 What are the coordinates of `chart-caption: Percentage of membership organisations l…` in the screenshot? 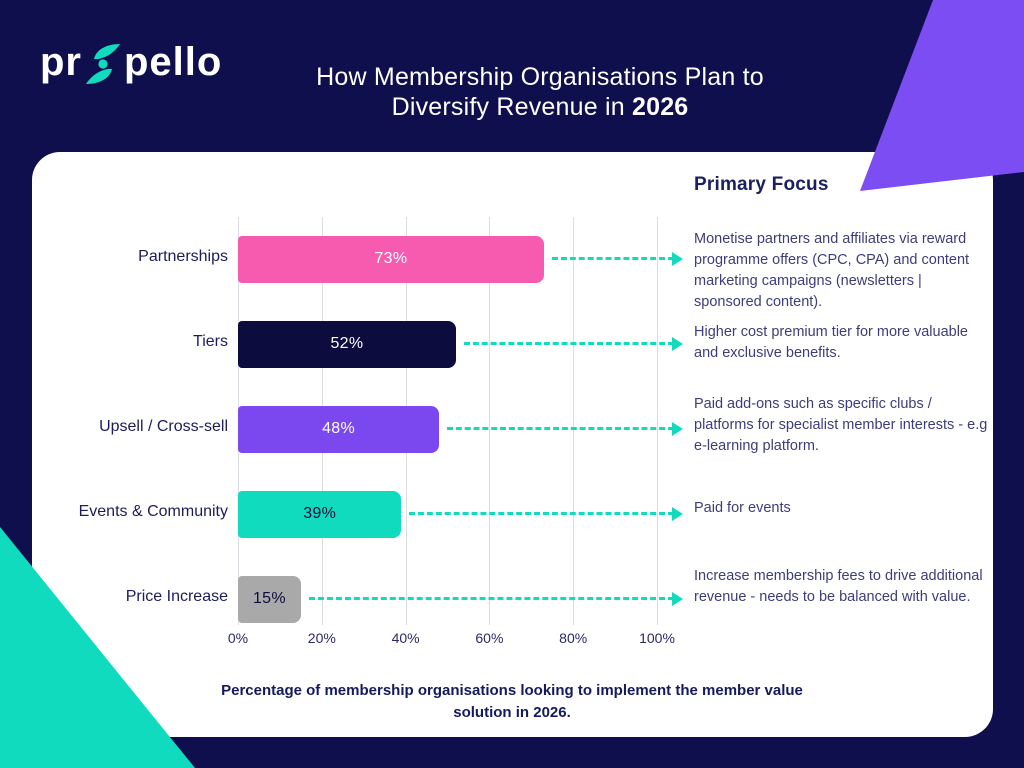 It's located at (512, 701).